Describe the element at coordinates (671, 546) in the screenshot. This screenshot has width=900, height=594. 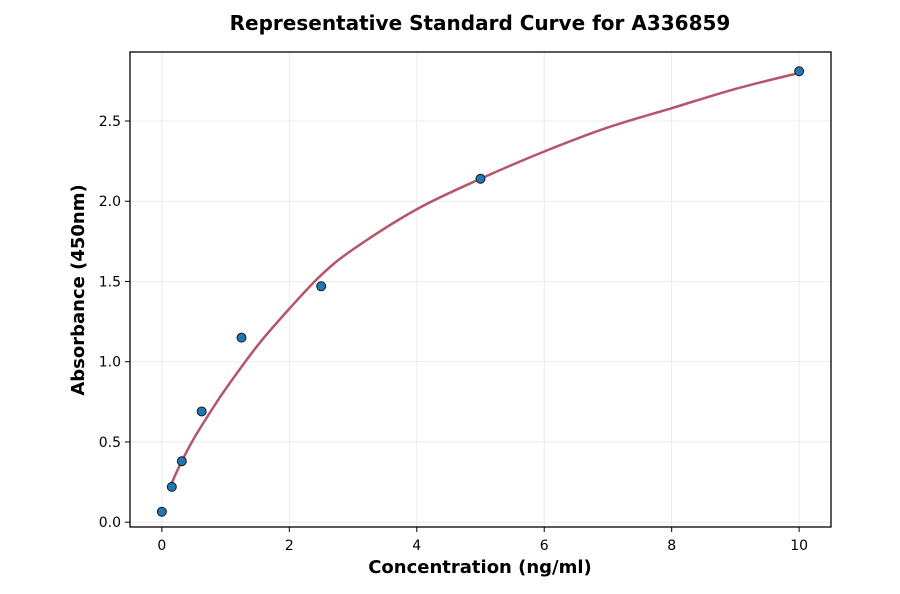
I see `x-tick-label: 8` at that location.